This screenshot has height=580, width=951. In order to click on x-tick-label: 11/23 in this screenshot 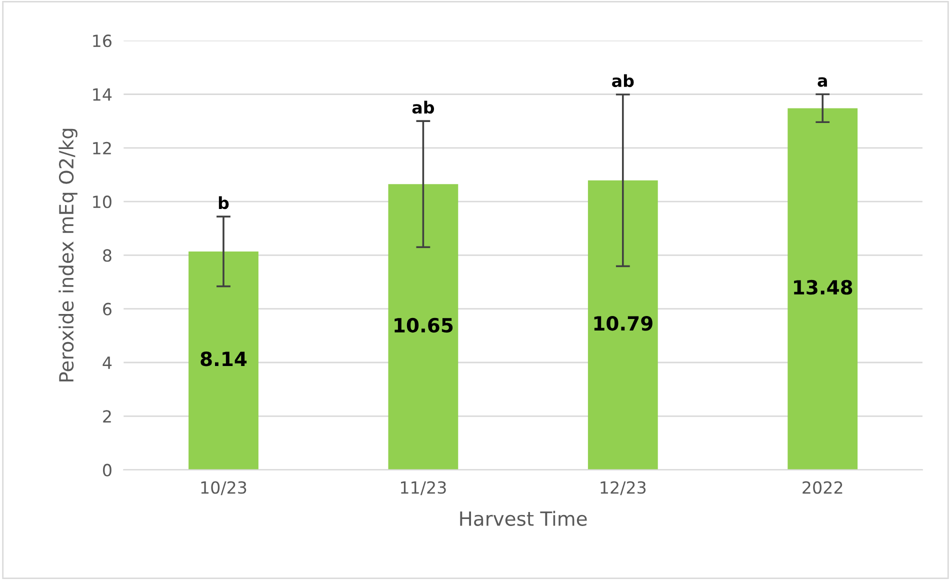, I will do `click(423, 488)`.